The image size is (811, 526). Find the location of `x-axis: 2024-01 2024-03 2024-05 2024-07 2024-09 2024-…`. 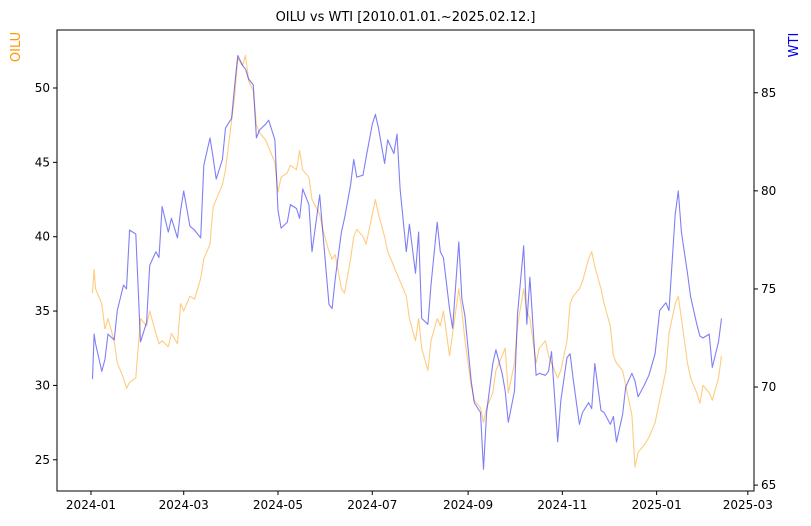

x-axis: 2024-01 2024-03 2024-05 2024-07 2024-09 2024-… is located at coordinates (419, 501).